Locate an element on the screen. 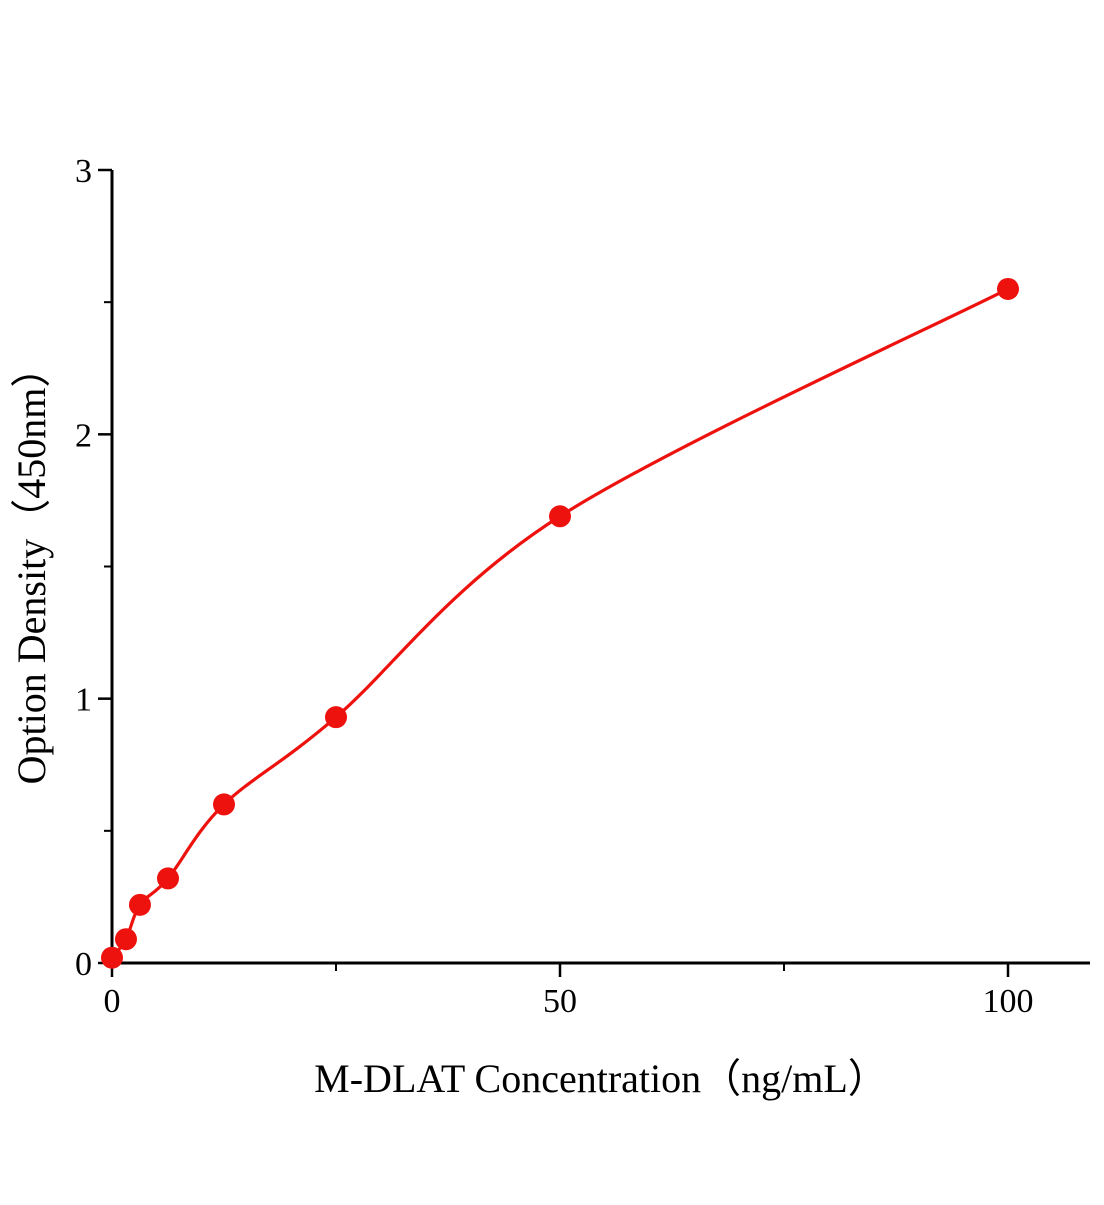  x-axis-title: M-DLAT Concentration（ng/mL） is located at coordinates (601, 1078).